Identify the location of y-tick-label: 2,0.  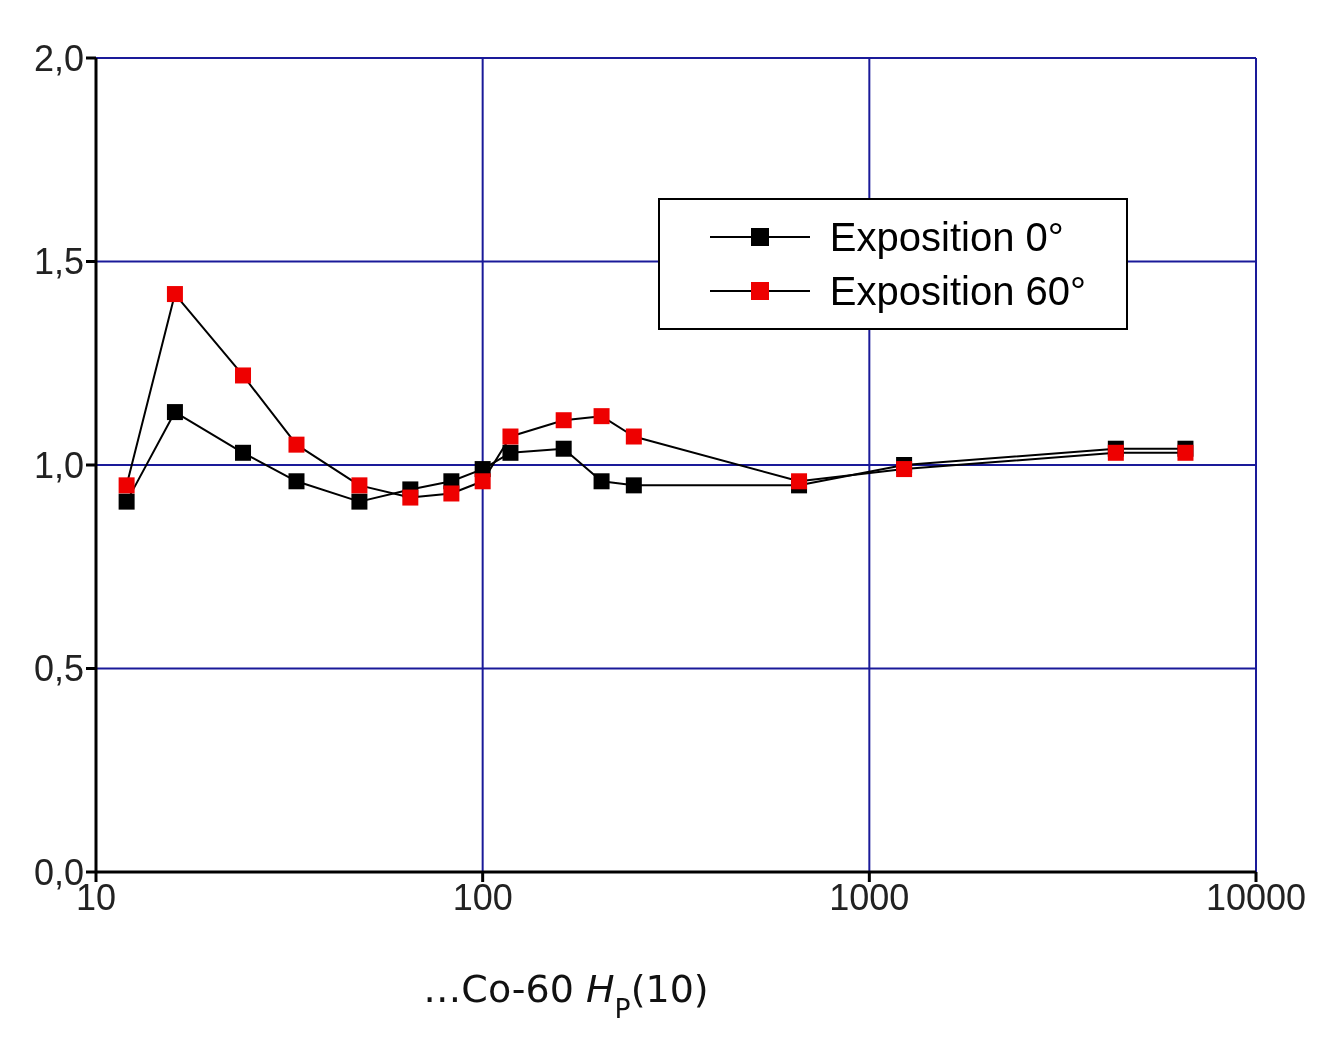
(58, 58).